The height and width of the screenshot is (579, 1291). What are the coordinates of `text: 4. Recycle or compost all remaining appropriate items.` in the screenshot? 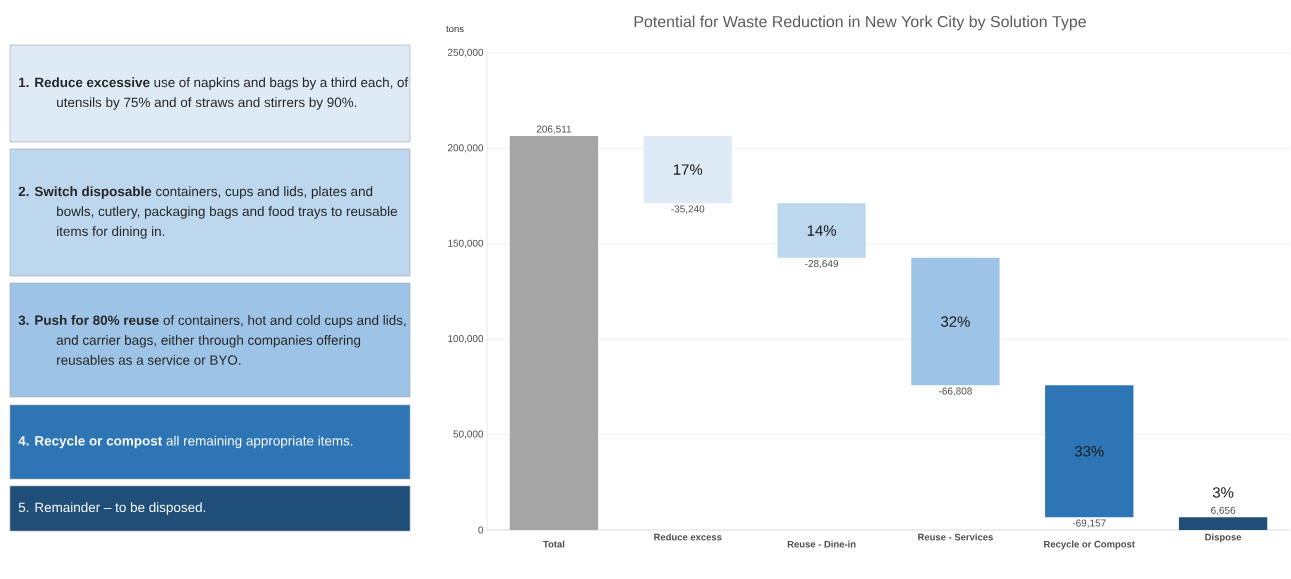 It's located at (185, 442).